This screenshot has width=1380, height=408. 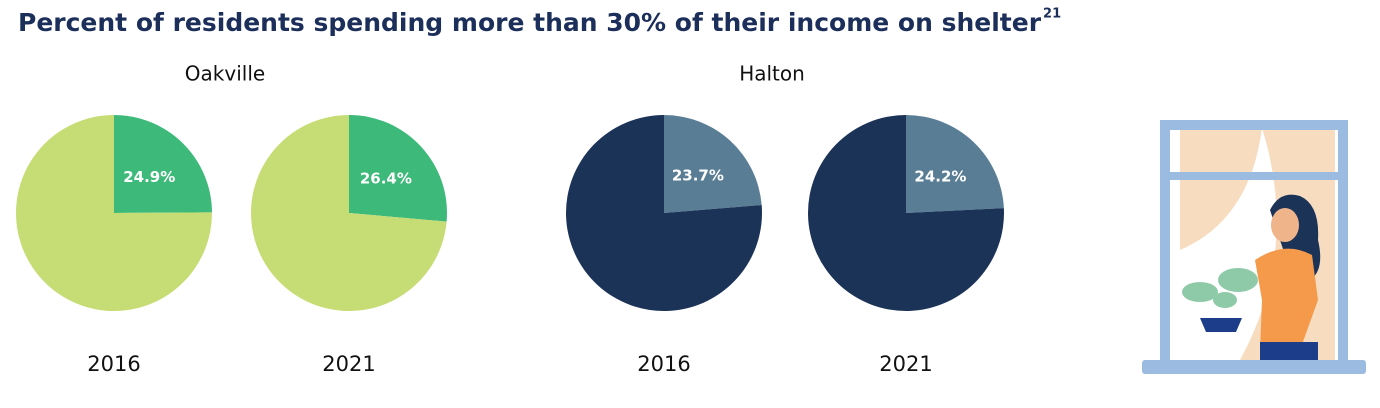 What do you see at coordinates (225, 74) in the screenshot?
I see `group-title: Oakville` at bounding box center [225, 74].